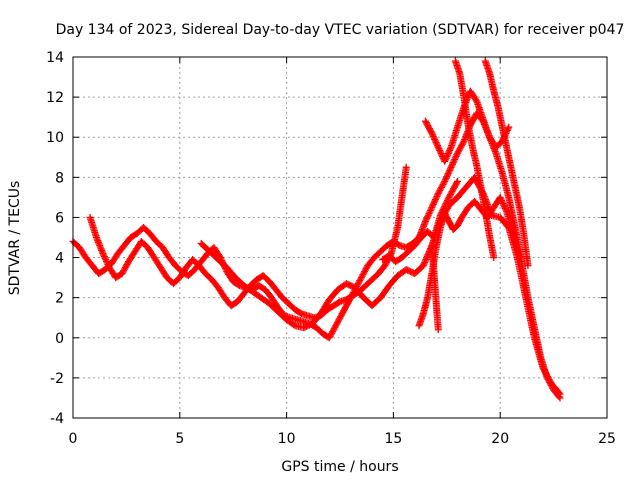  Describe the element at coordinates (393, 439) in the screenshot. I see `x-tick-label: 15` at that location.